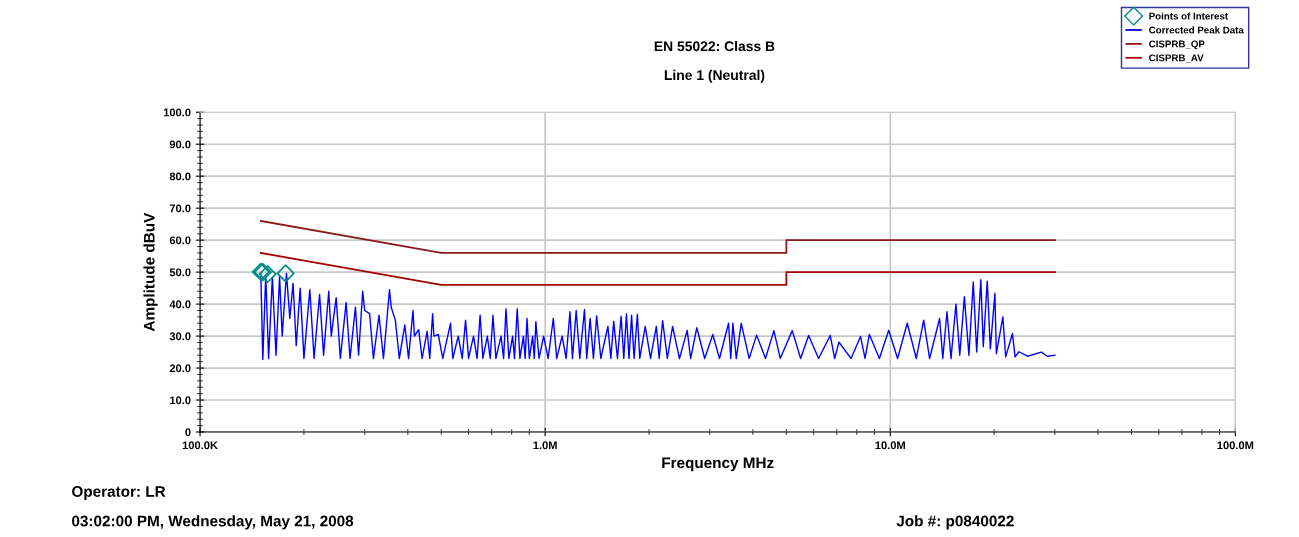 Image resolution: width=1299 pixels, height=537 pixels. Describe the element at coordinates (180, 176) in the screenshot. I see `y-tick-label: 80.0` at that location.